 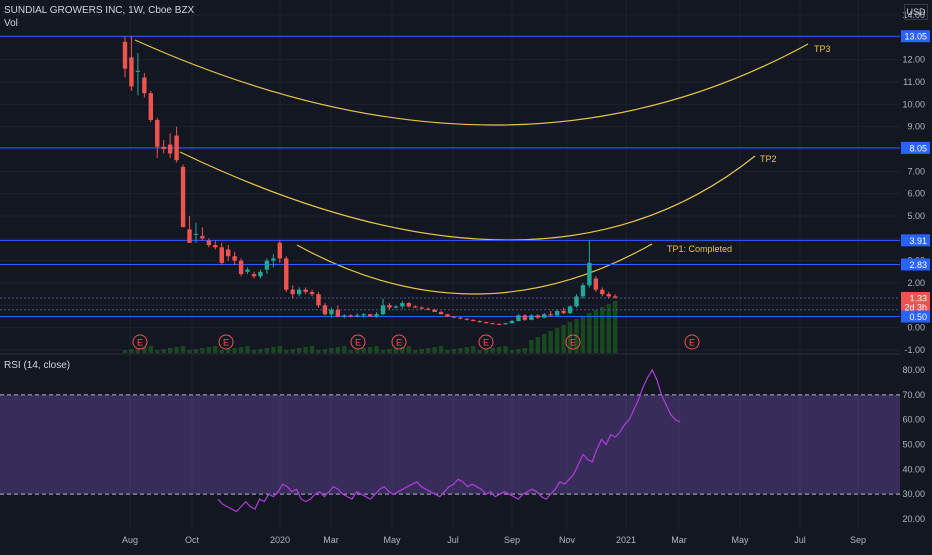 I want to click on arc-tp3, so click(x=471, y=82).